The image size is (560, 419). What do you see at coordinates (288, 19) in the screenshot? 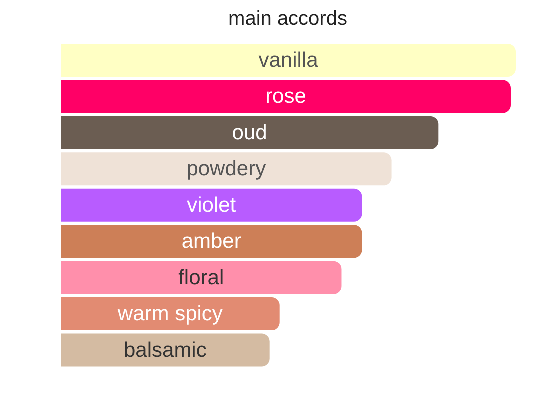
I see `chart-title: main accords` at bounding box center [288, 19].